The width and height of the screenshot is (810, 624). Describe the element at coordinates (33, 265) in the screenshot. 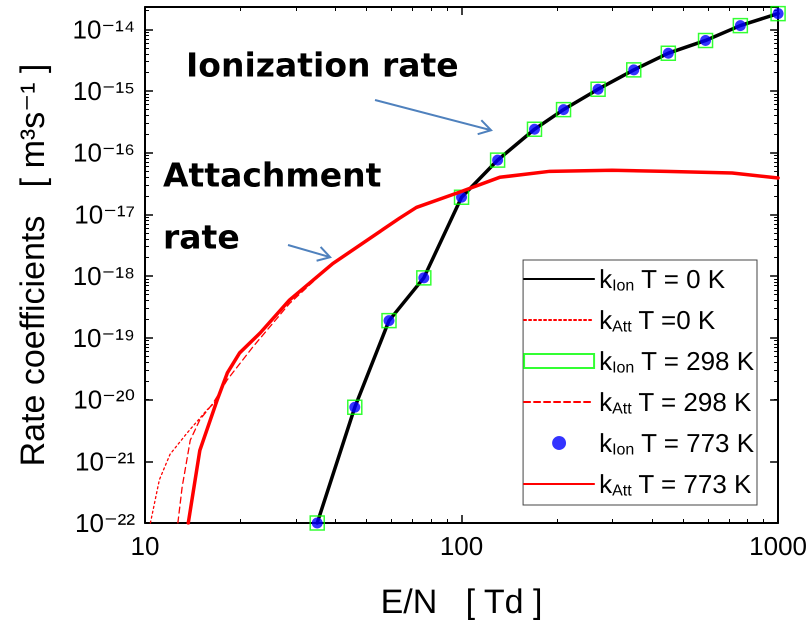

I see `y-axis-title: Rate coefficients [ m³s⁻¹ ]` at that location.